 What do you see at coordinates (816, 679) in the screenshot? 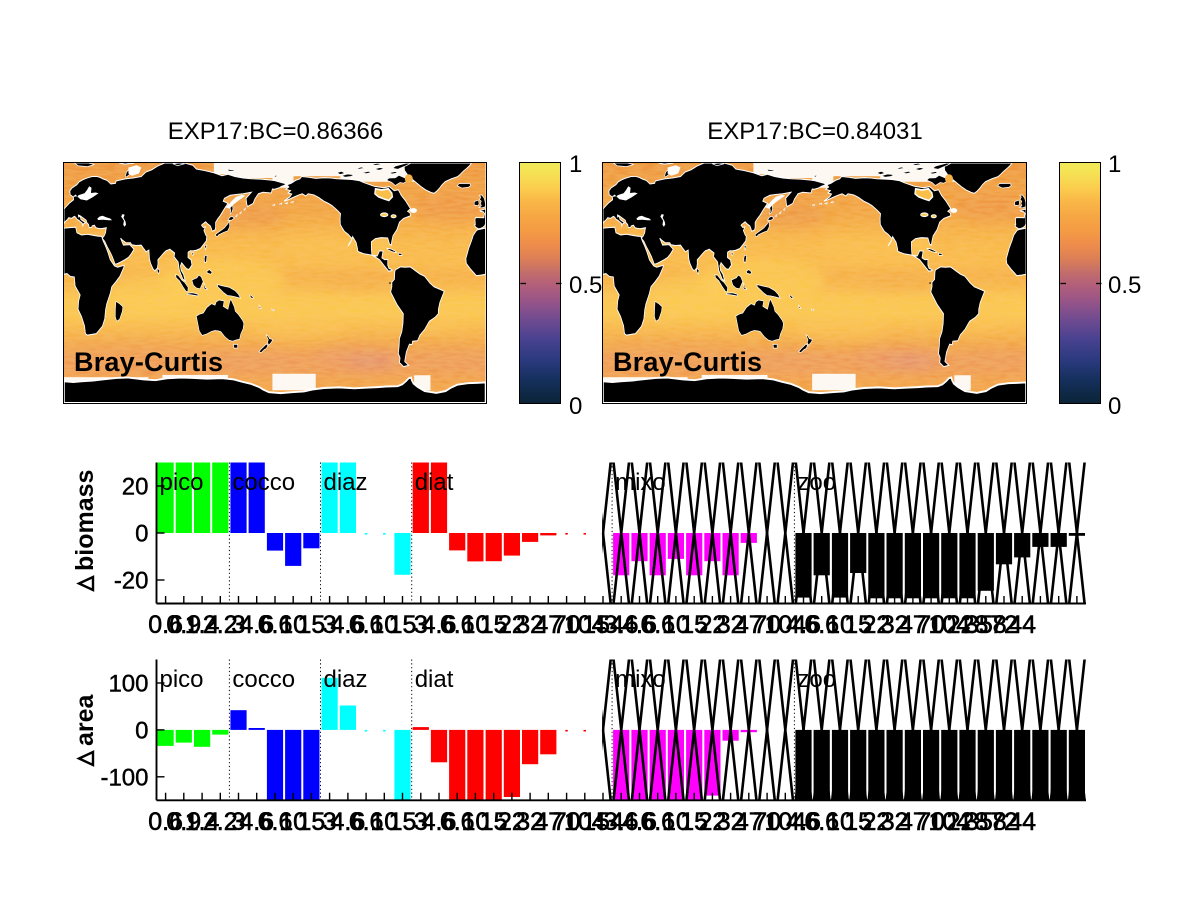
I see `svg-text: zoo` at bounding box center [816, 679].